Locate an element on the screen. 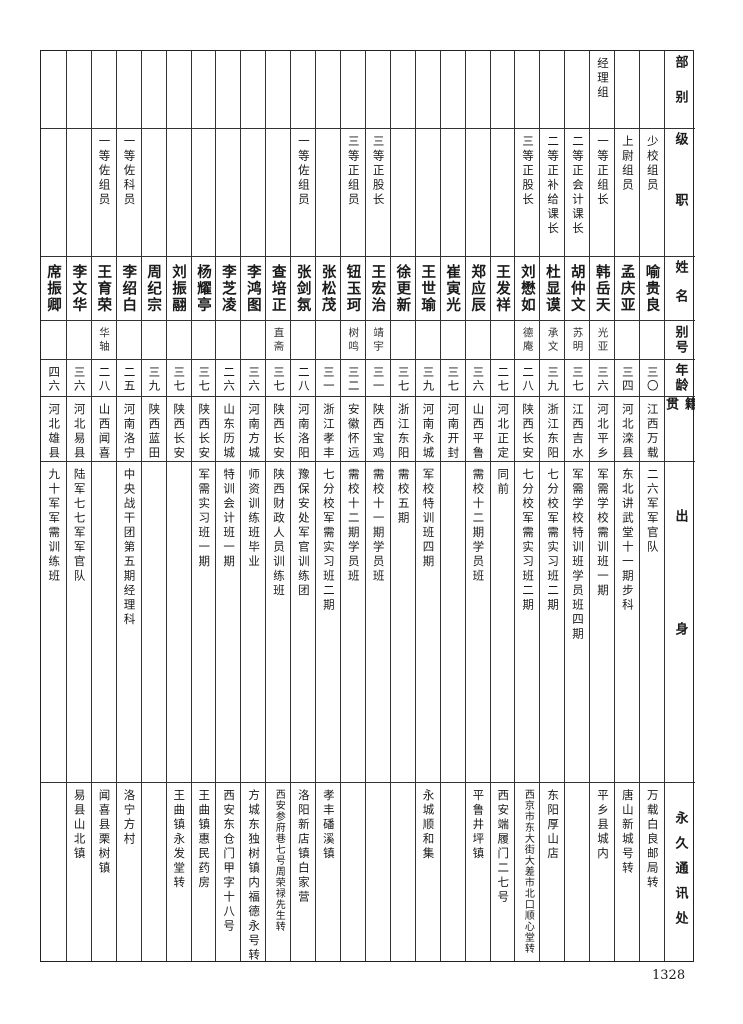 The width and height of the screenshot is (743, 1024). cell-name: 席振卿 is located at coordinates (53, 288).